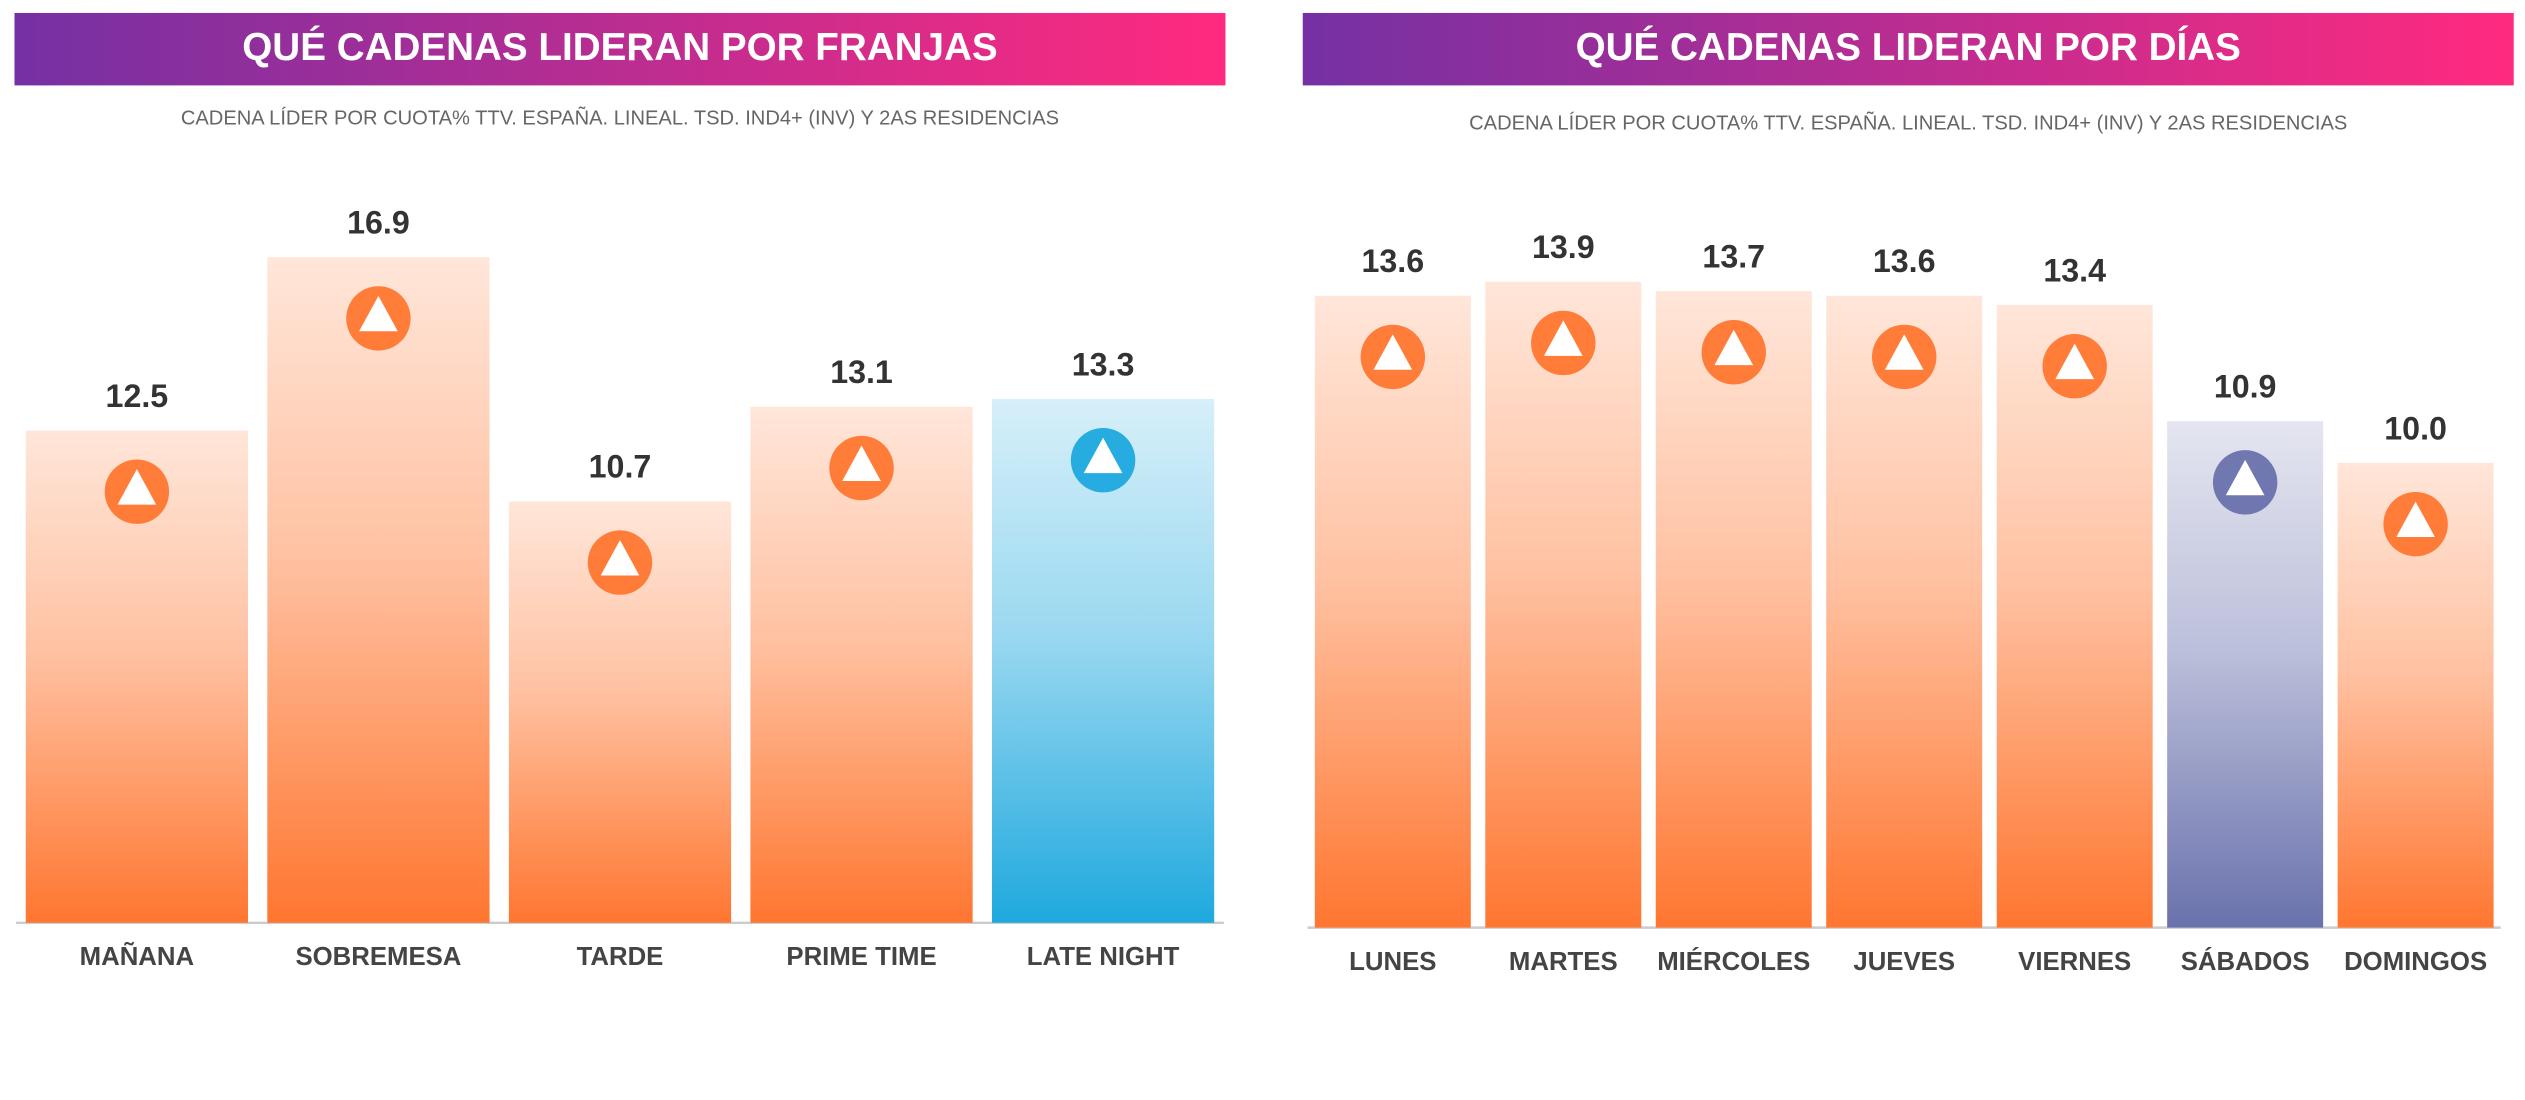 The image size is (2525, 1100). I want to click on value-label: 10.0, so click(2415, 428).